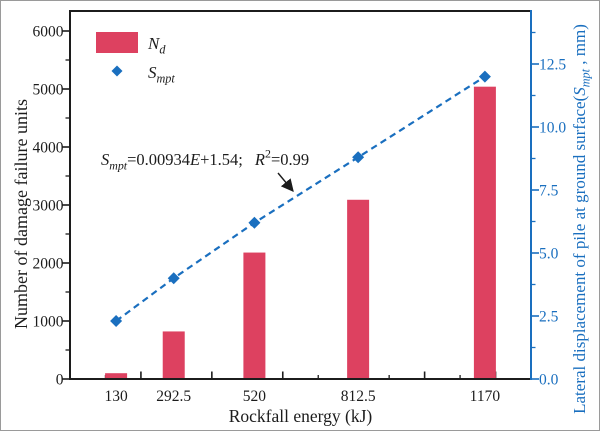 This screenshot has height=431, width=600. I want to click on right-axis-tick-label: 2.5, so click(549, 317).